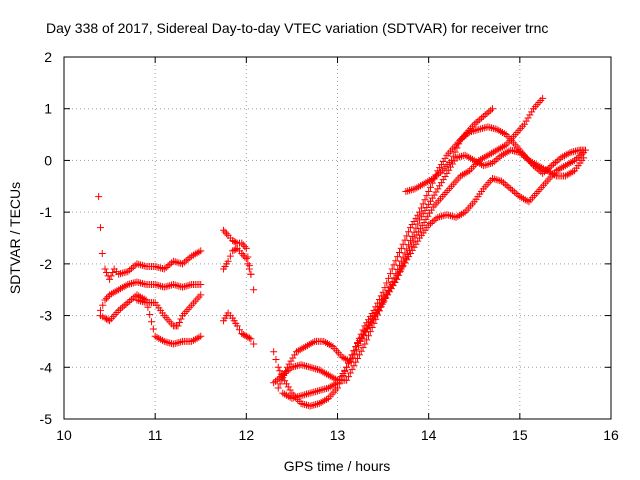 This screenshot has height=480, width=640. Describe the element at coordinates (48, 160) in the screenshot. I see `y-tick-label: 0` at that location.